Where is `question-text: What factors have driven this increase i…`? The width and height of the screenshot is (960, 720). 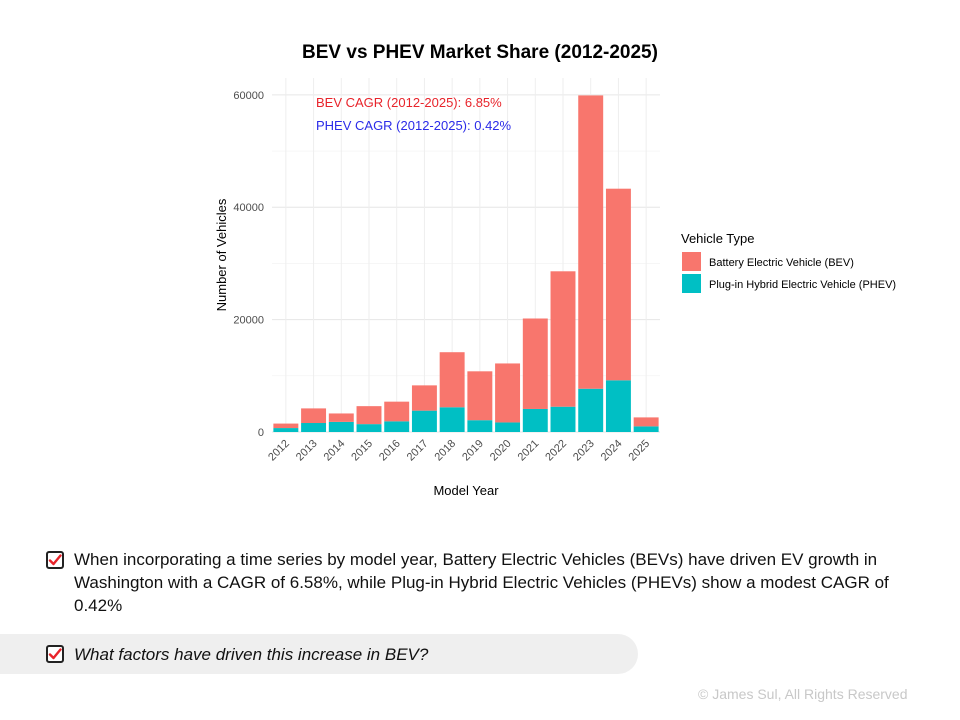
question-text: What factors have driven this increase i… is located at coordinates (251, 654).